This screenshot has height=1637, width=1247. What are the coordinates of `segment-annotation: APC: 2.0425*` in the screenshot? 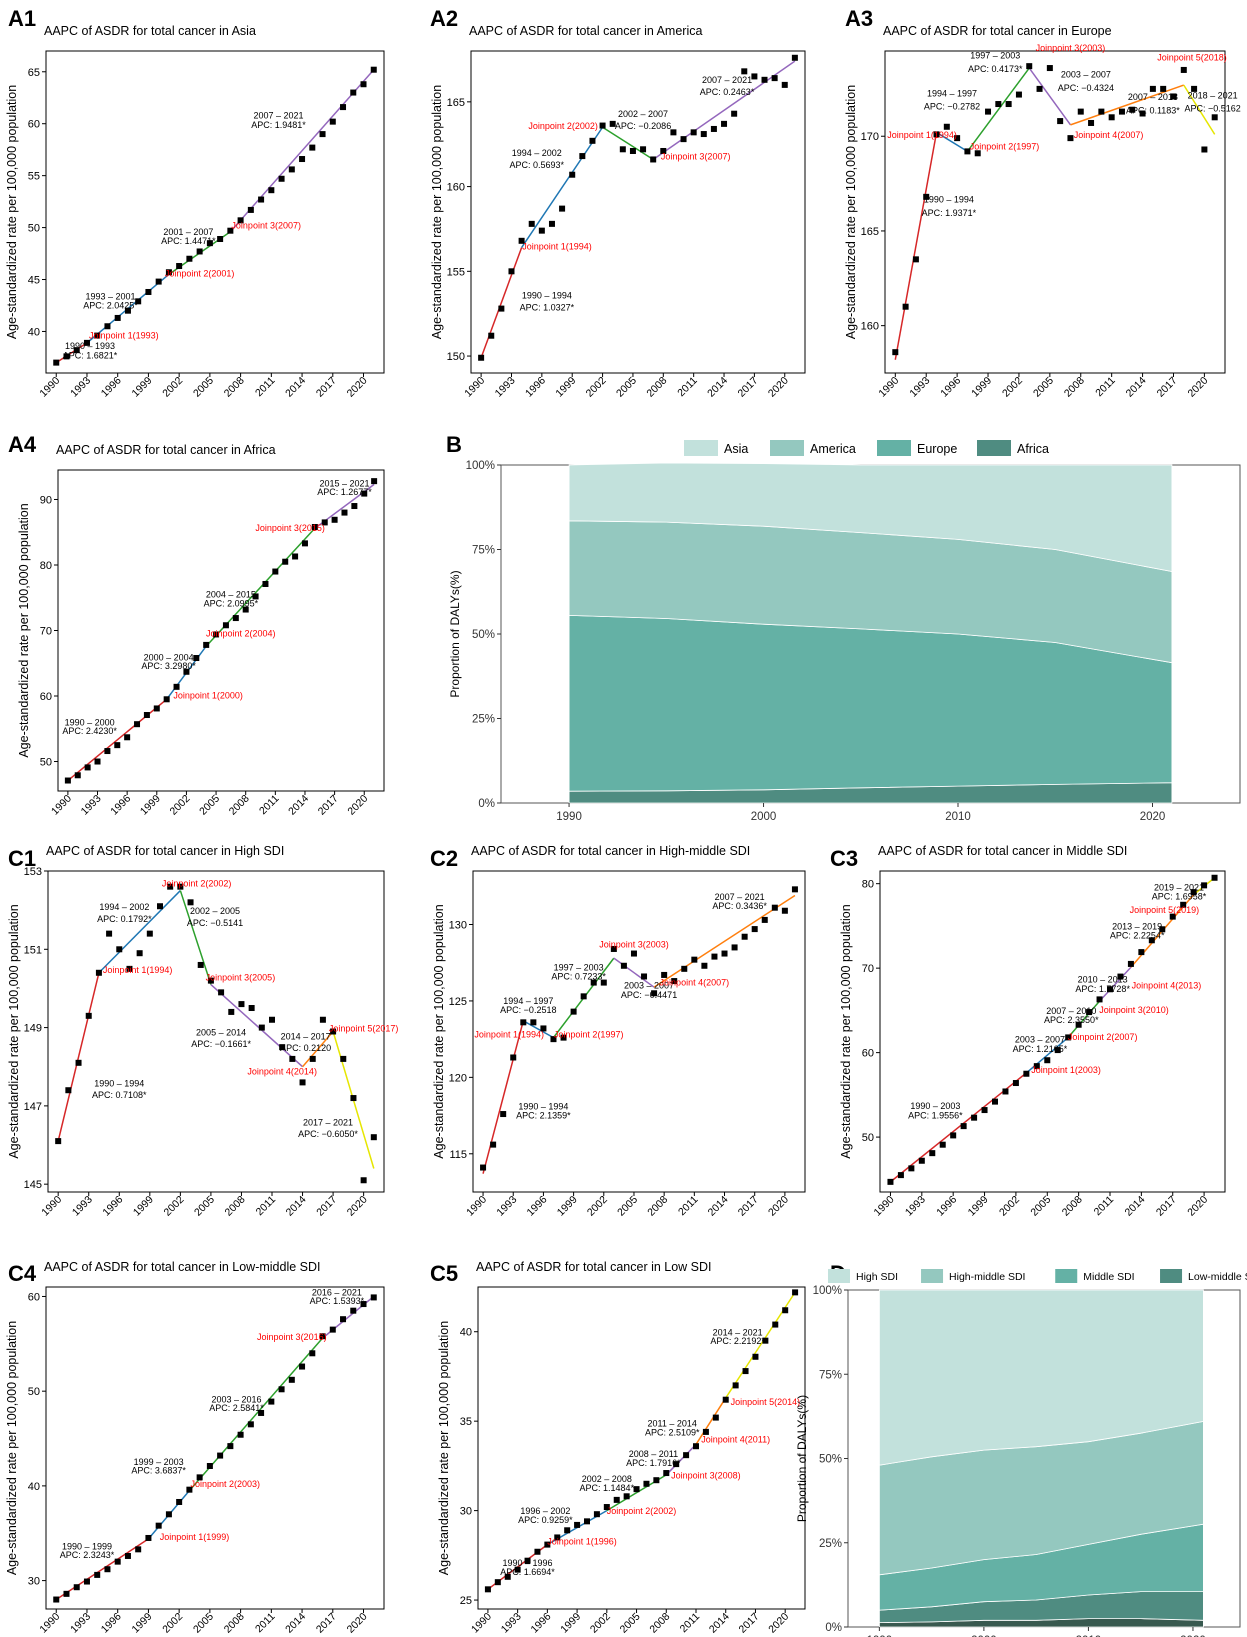 It's located at (110, 306).